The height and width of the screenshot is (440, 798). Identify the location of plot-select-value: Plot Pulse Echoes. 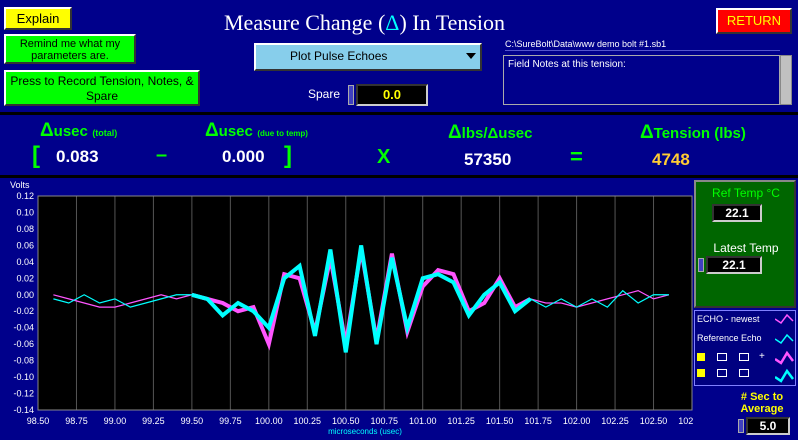
(339, 56).